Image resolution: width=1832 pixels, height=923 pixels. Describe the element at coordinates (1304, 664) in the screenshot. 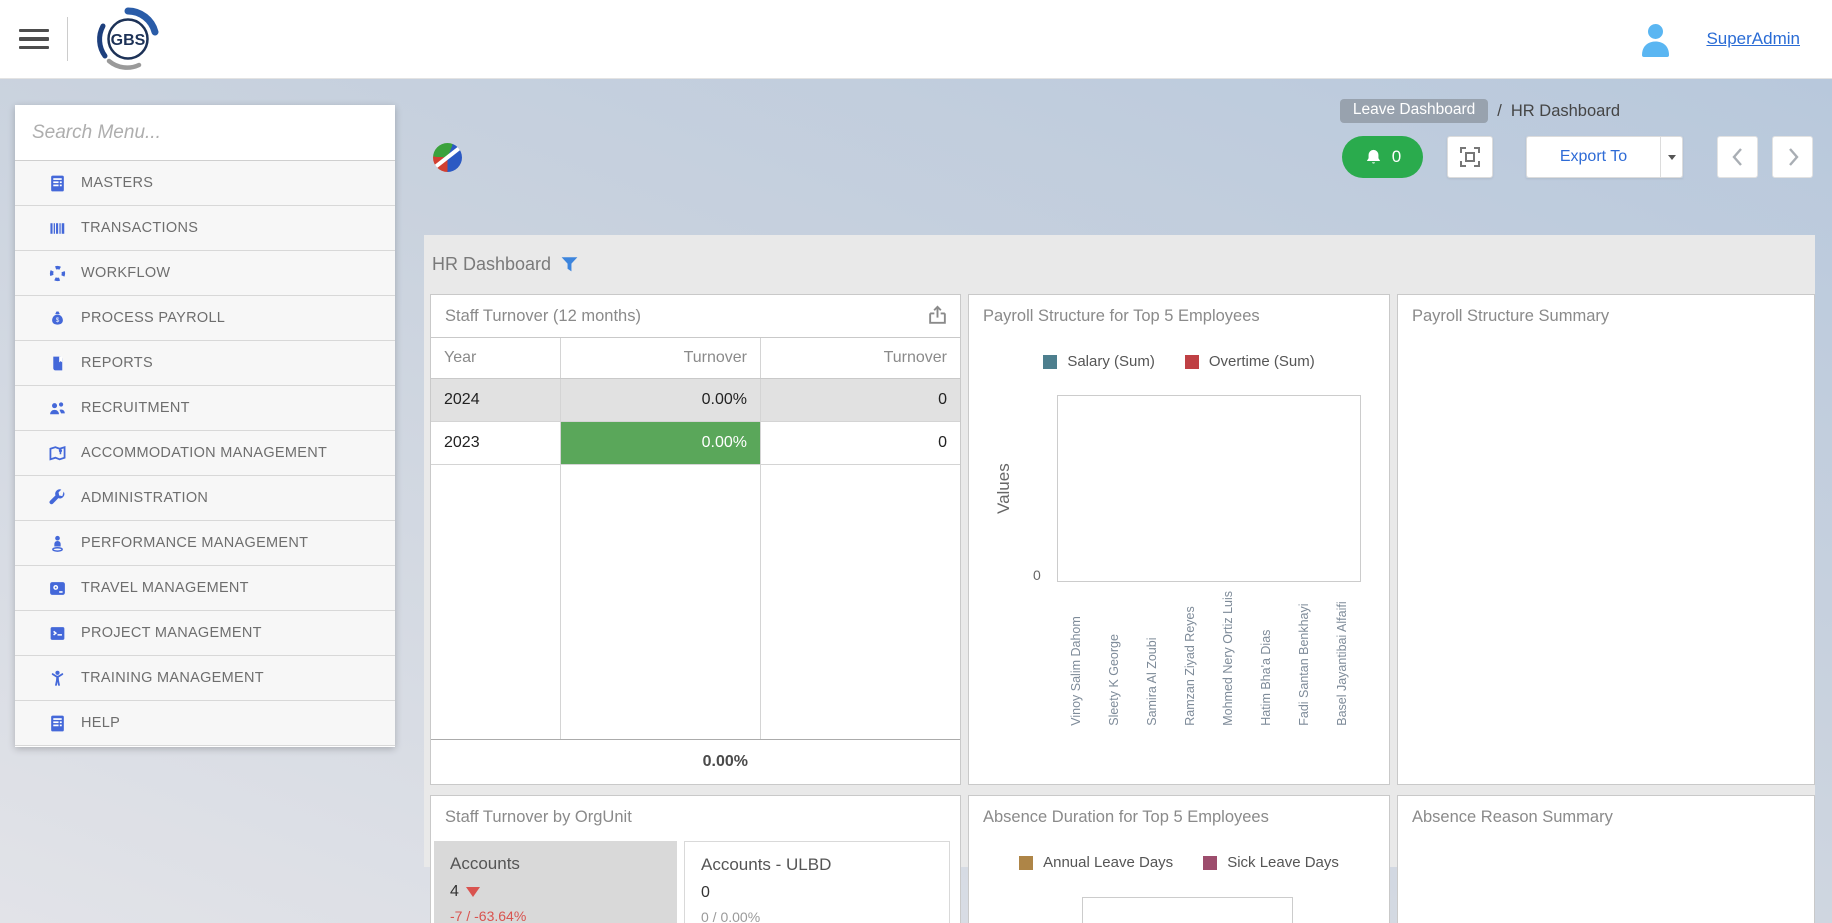

I see `x-axis-label: Fadi Santan Benkhayi` at that location.